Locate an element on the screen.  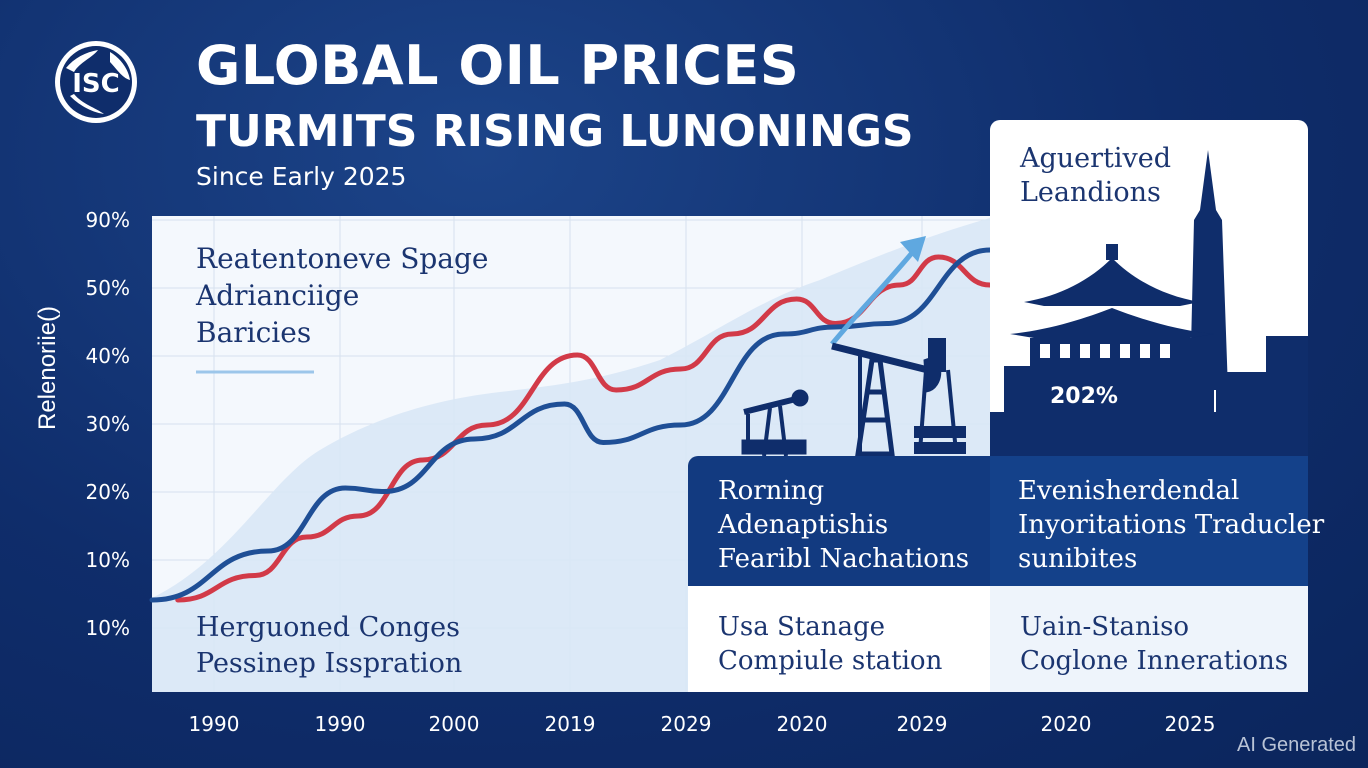
skyscraper-icon is located at coordinates (1209, 270).